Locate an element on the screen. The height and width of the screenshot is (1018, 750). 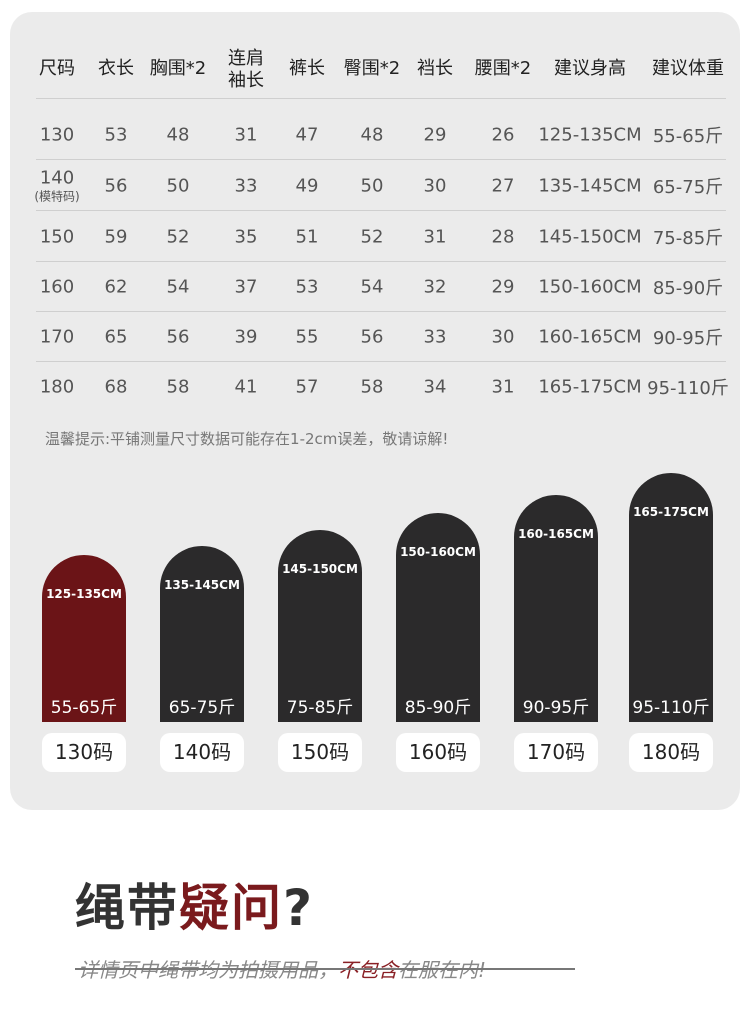
arch-weight: 75-85斤 is located at coordinates (320, 708).